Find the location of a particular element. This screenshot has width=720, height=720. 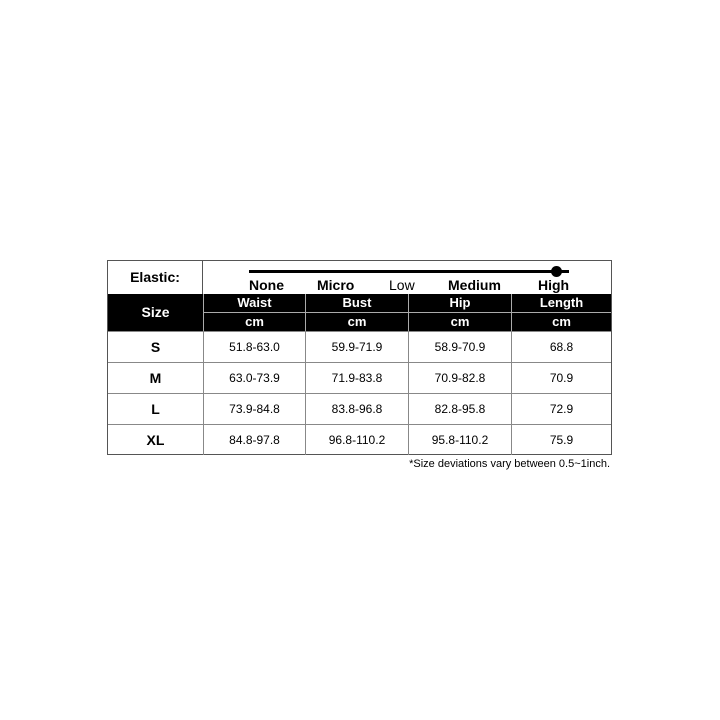

measurement-cell: 59.9-71.9 is located at coordinates (356, 347).